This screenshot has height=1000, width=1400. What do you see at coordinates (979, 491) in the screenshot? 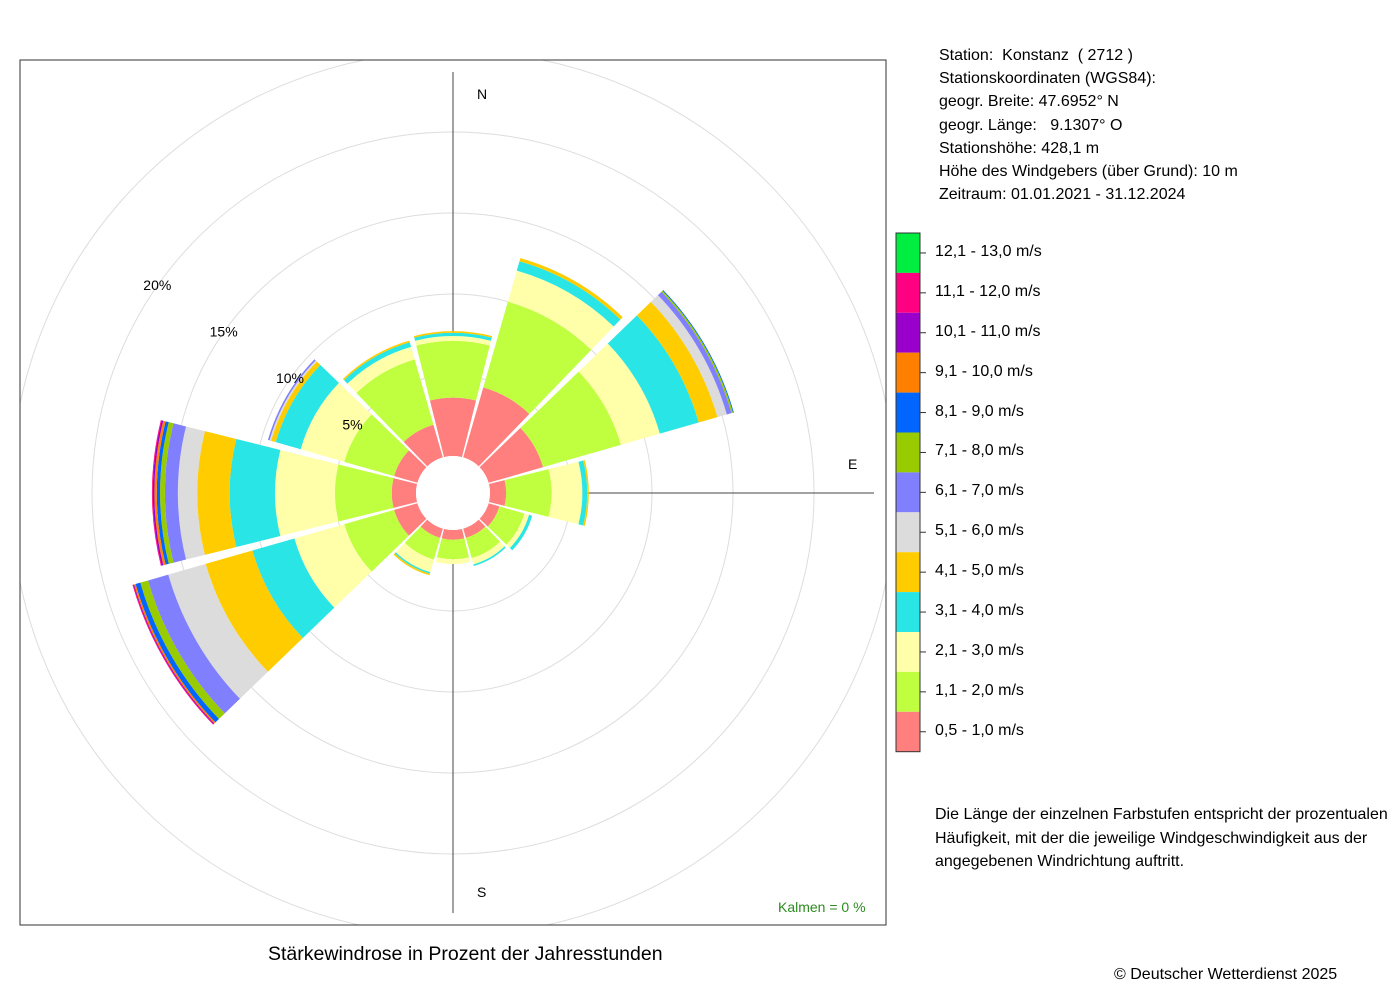
I see `legend-label-7: 6,1 - 7,0 m/s` at bounding box center [979, 491].